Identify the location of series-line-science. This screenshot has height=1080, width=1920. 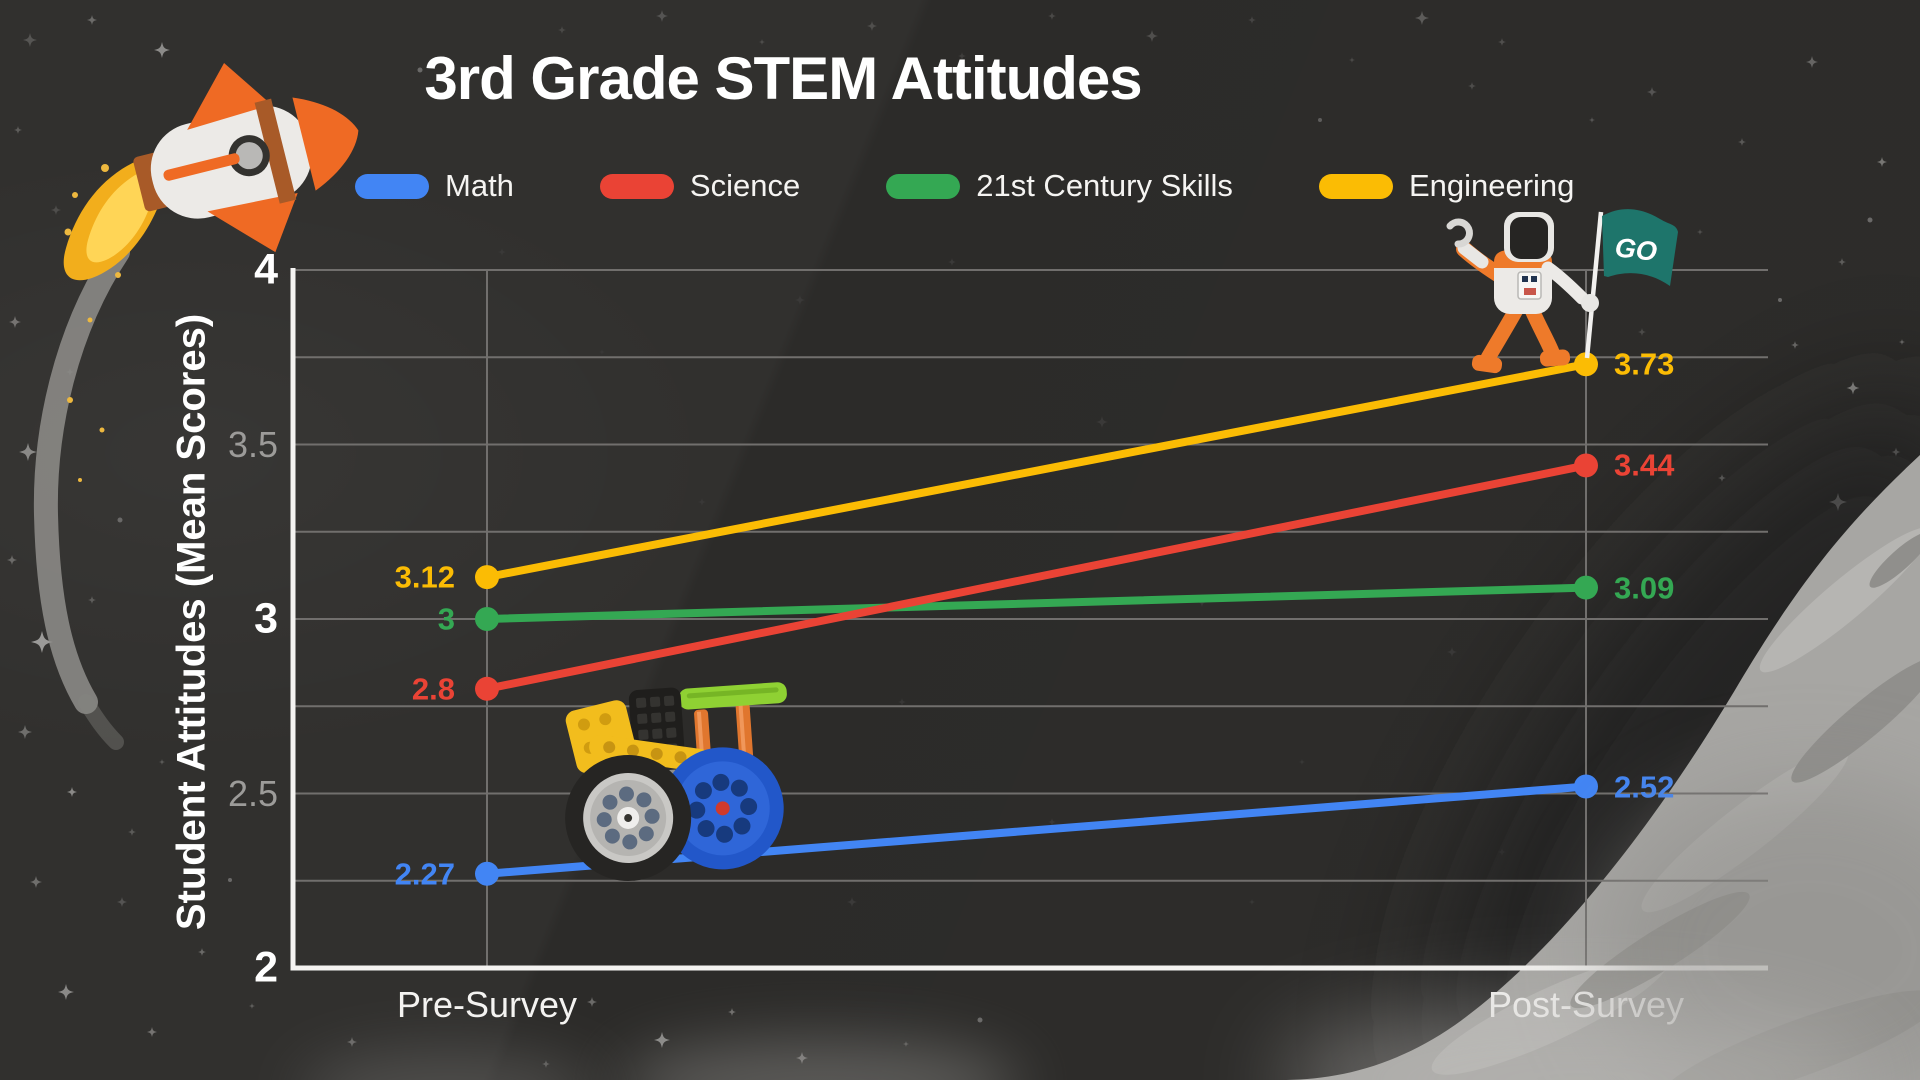
(1036, 577).